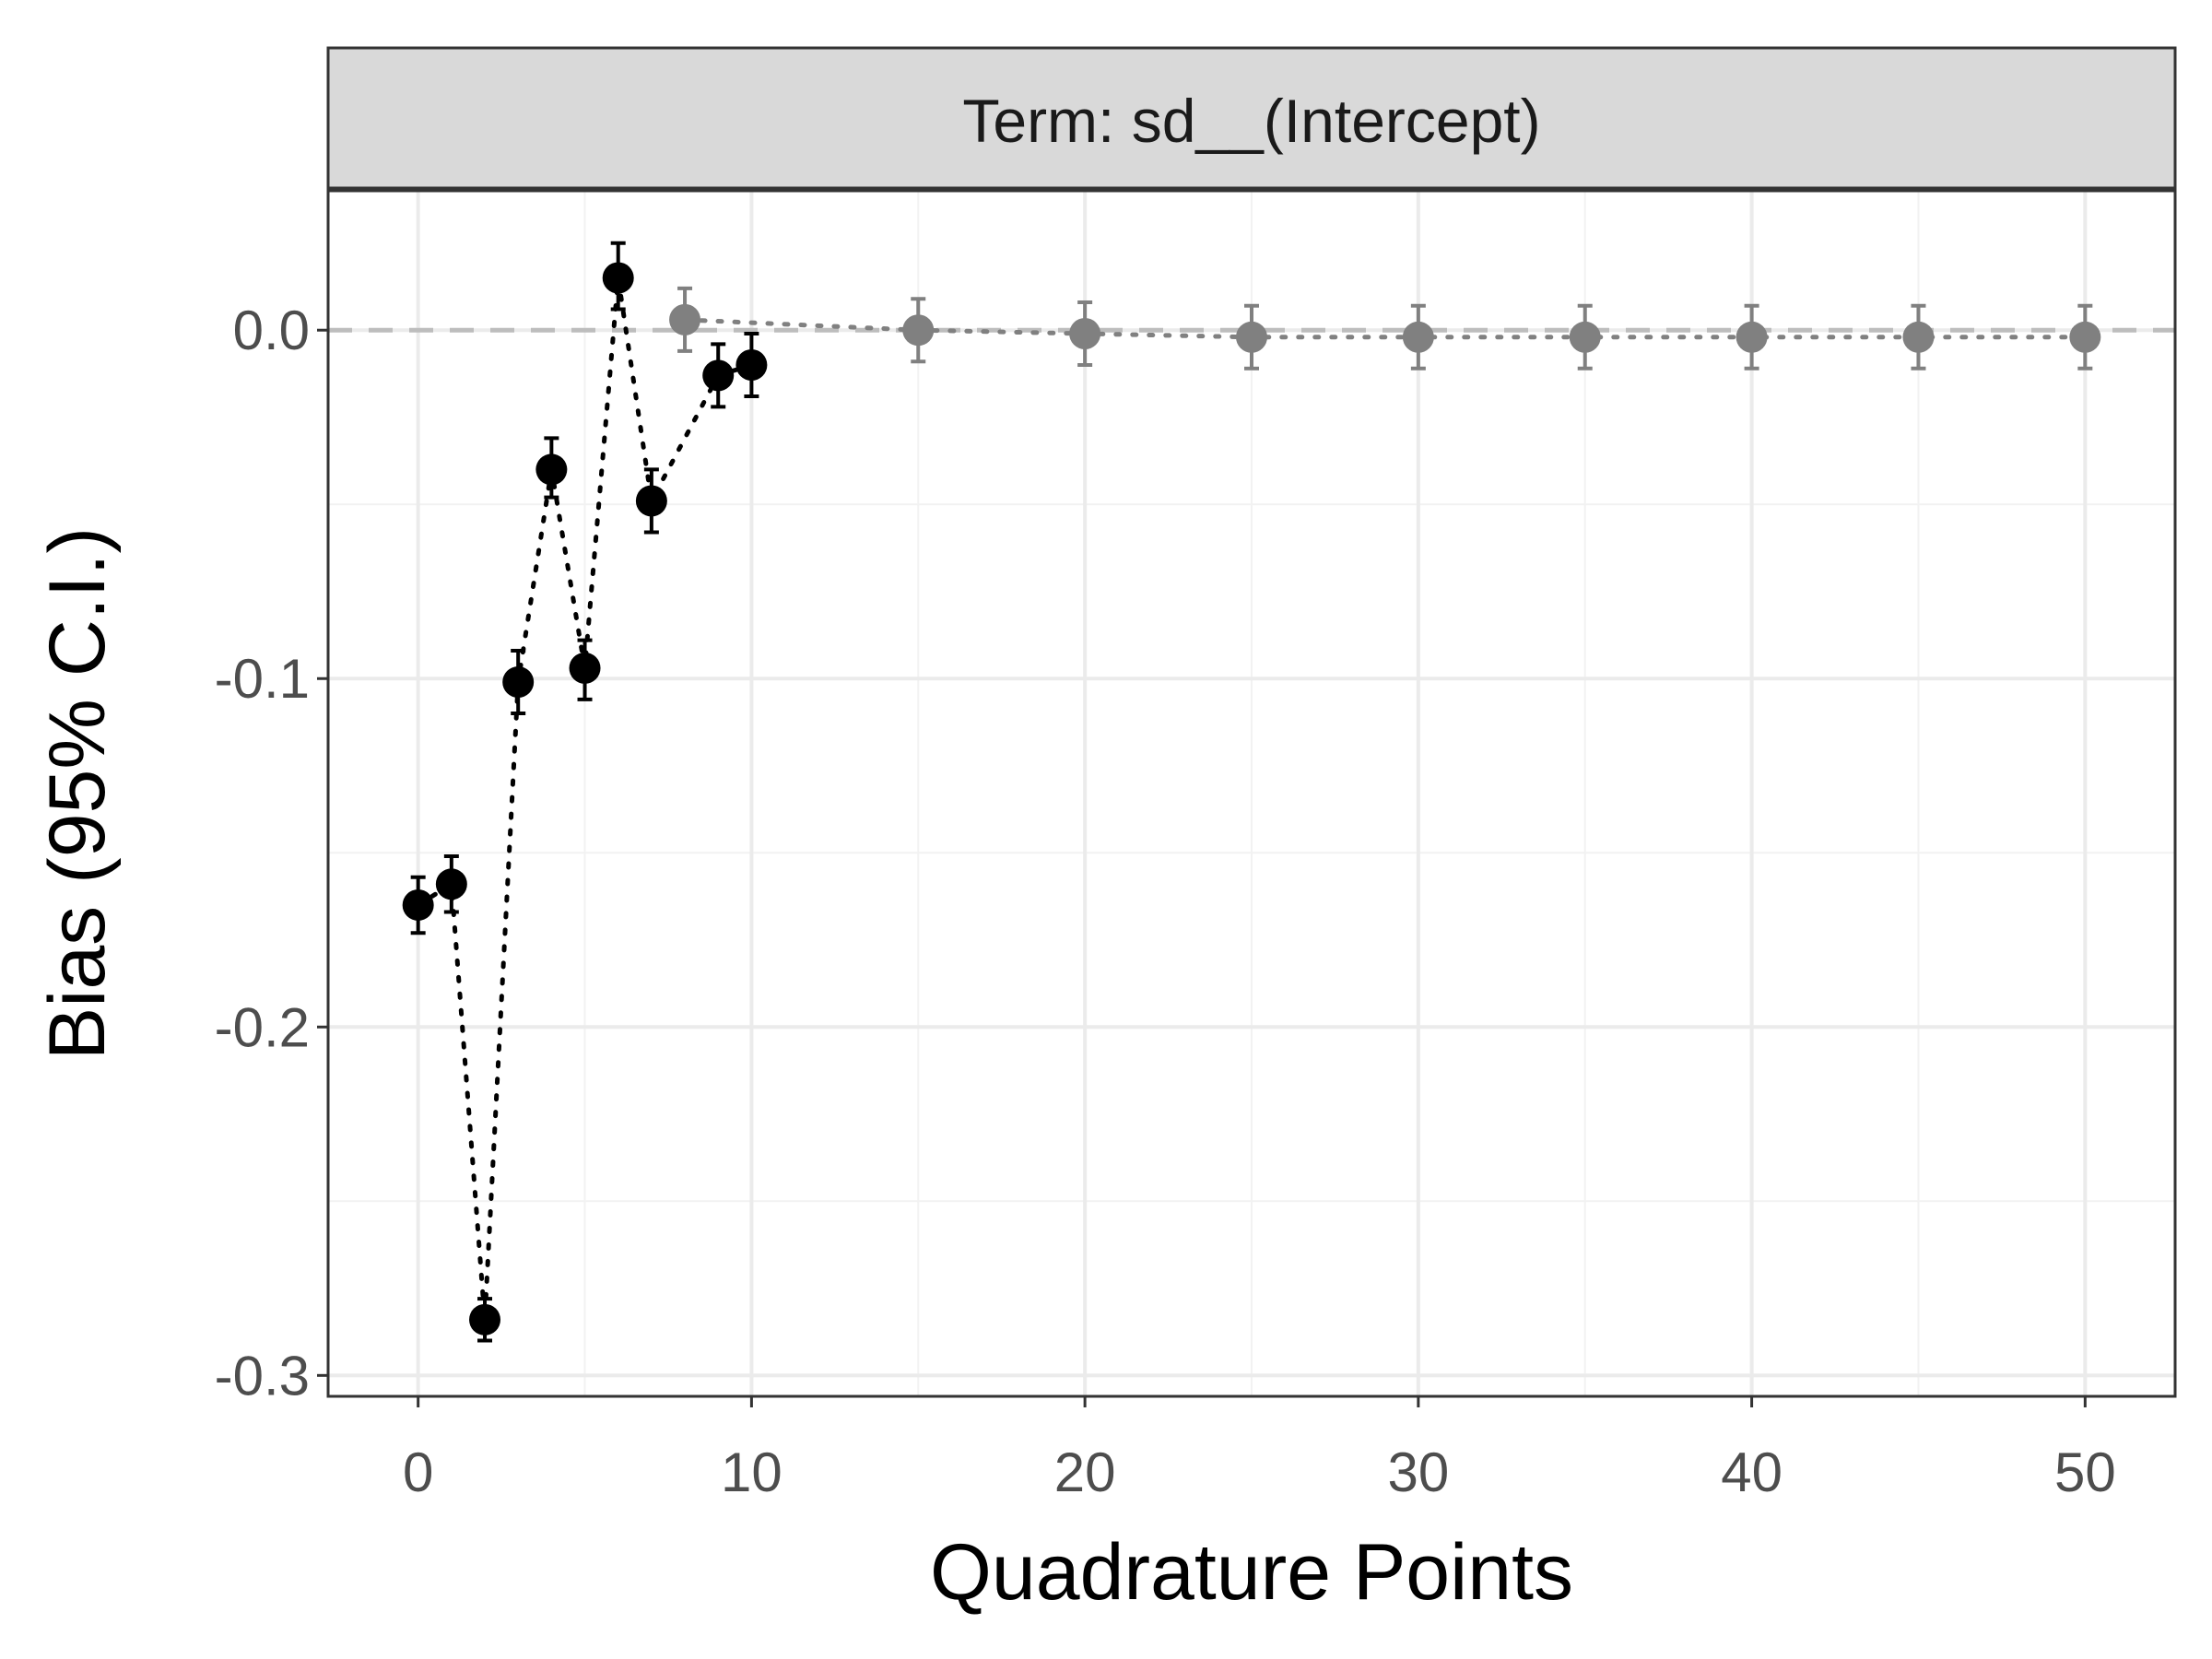 This screenshot has width=2212, height=1659. I want to click on x-tick-label: 10, so click(751, 1472).